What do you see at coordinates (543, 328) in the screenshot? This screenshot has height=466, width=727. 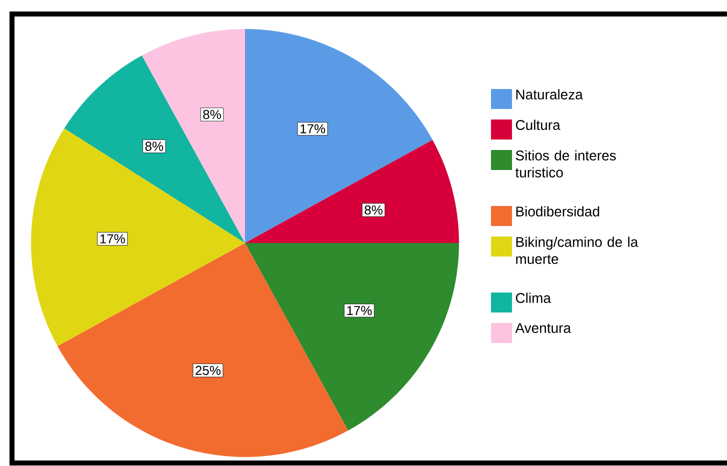 I see `legend-label: Aventura` at bounding box center [543, 328].